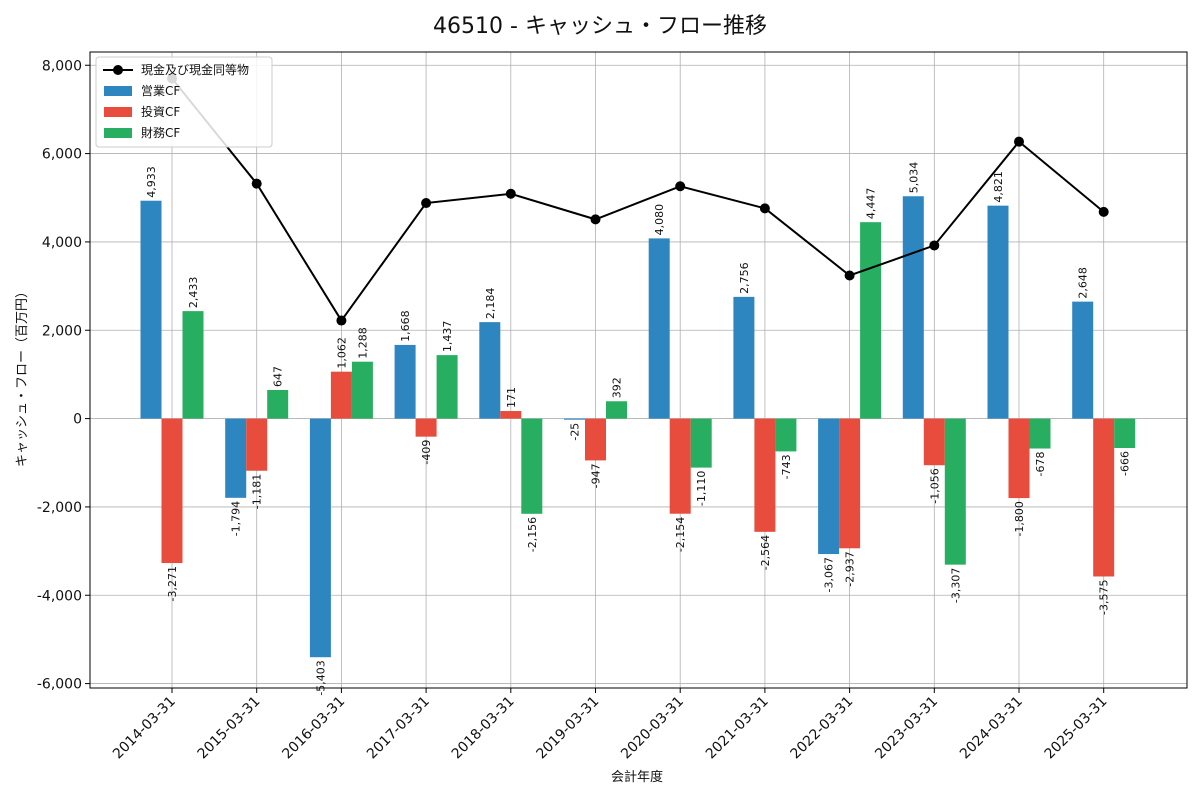 The height and width of the screenshot is (800, 1200). Describe the element at coordinates (532, 534) in the screenshot. I see `data-label: -2,156` at that location.